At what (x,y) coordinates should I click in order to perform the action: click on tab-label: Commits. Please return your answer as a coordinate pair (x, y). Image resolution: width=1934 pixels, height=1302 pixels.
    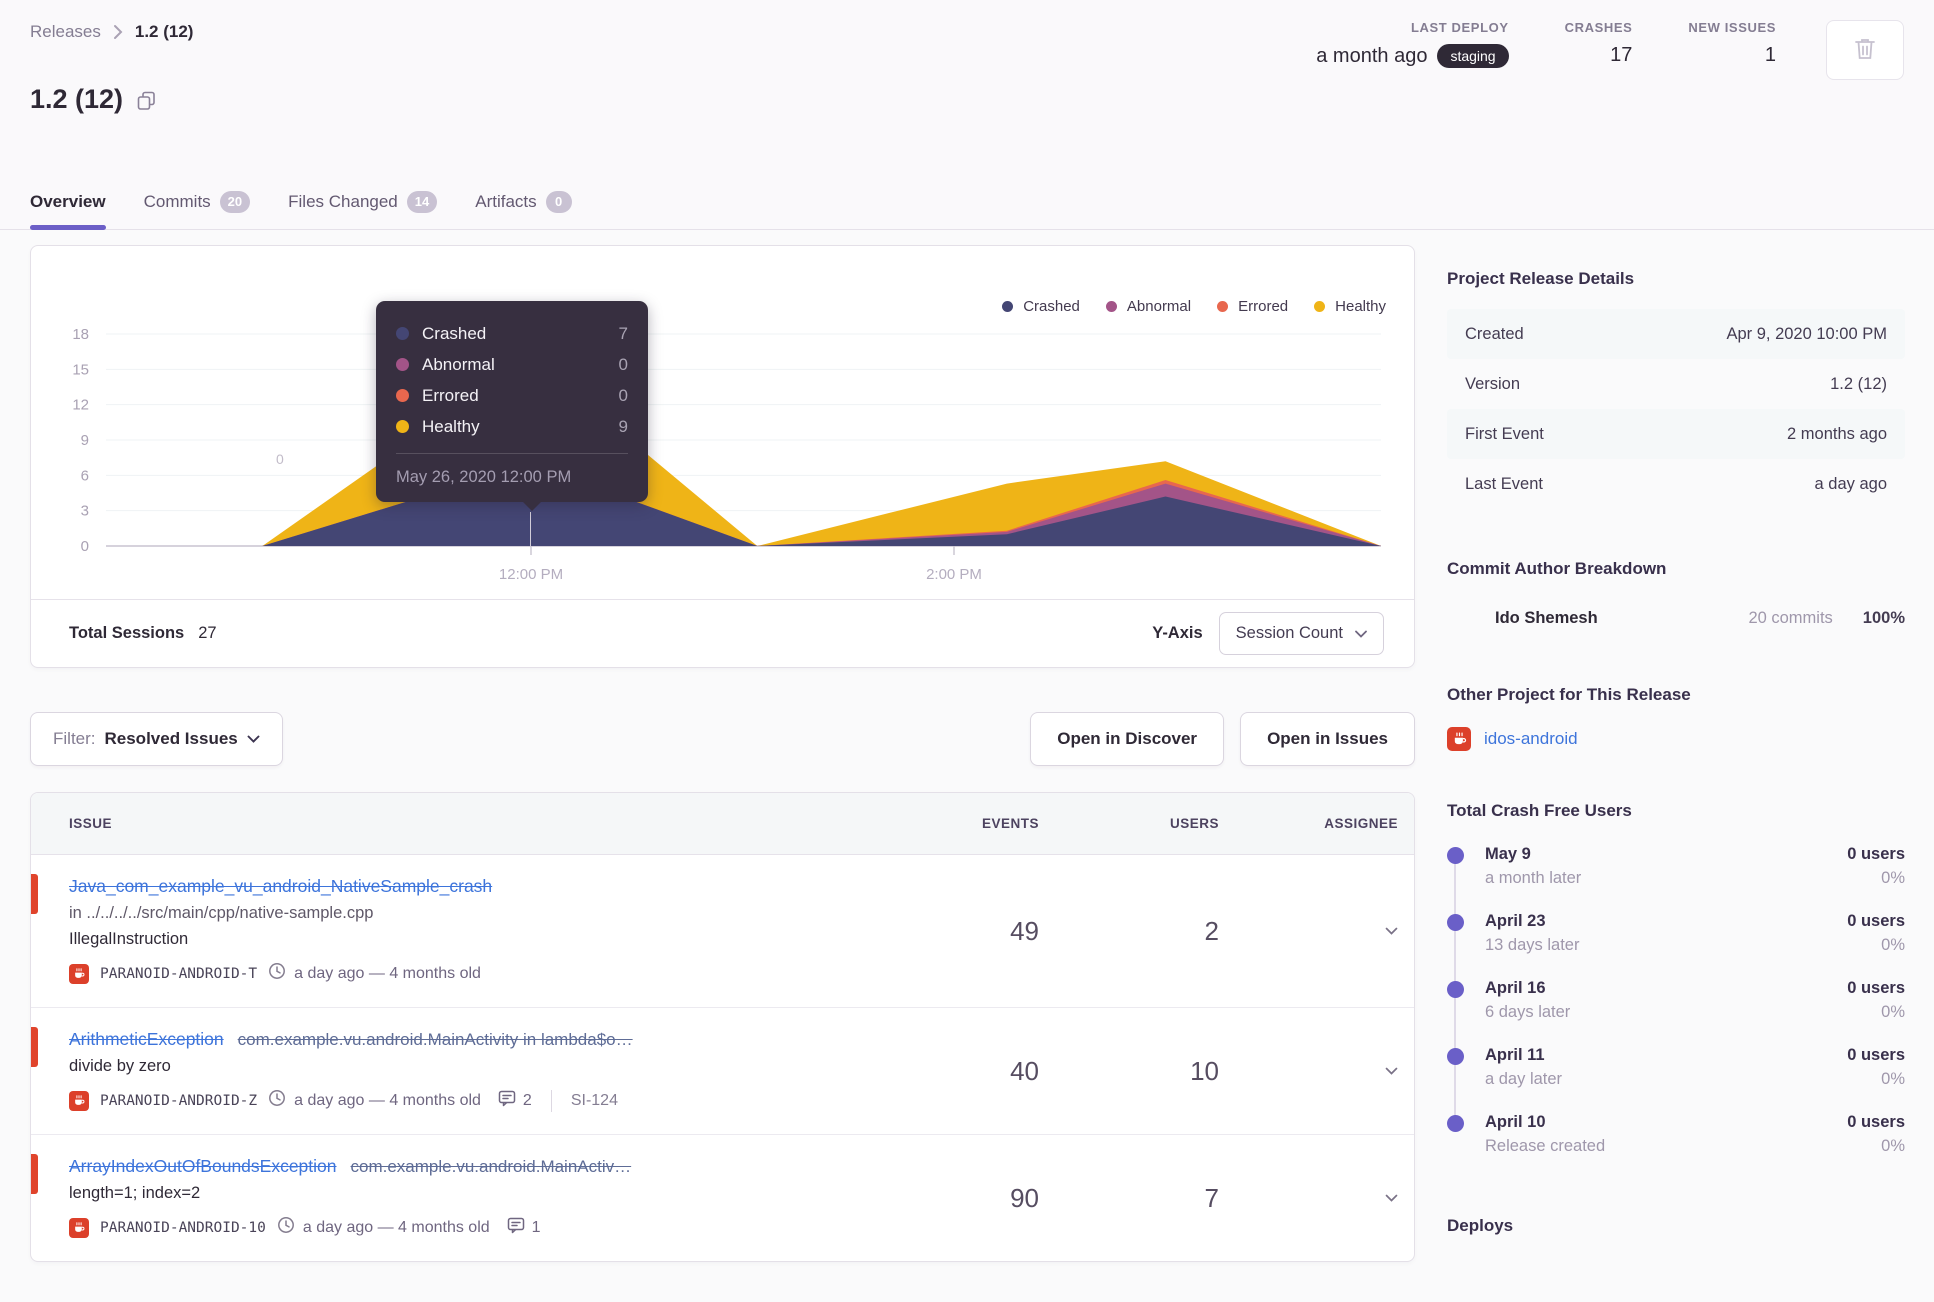
    Looking at the image, I should click on (177, 202).